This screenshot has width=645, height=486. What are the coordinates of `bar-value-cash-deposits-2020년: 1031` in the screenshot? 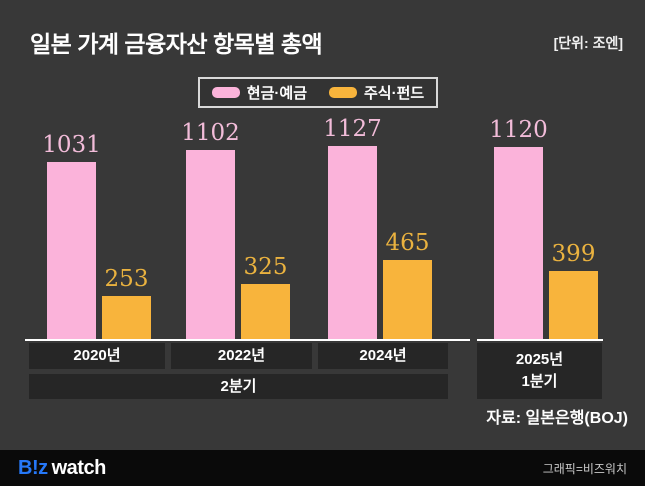 It's located at (71, 145).